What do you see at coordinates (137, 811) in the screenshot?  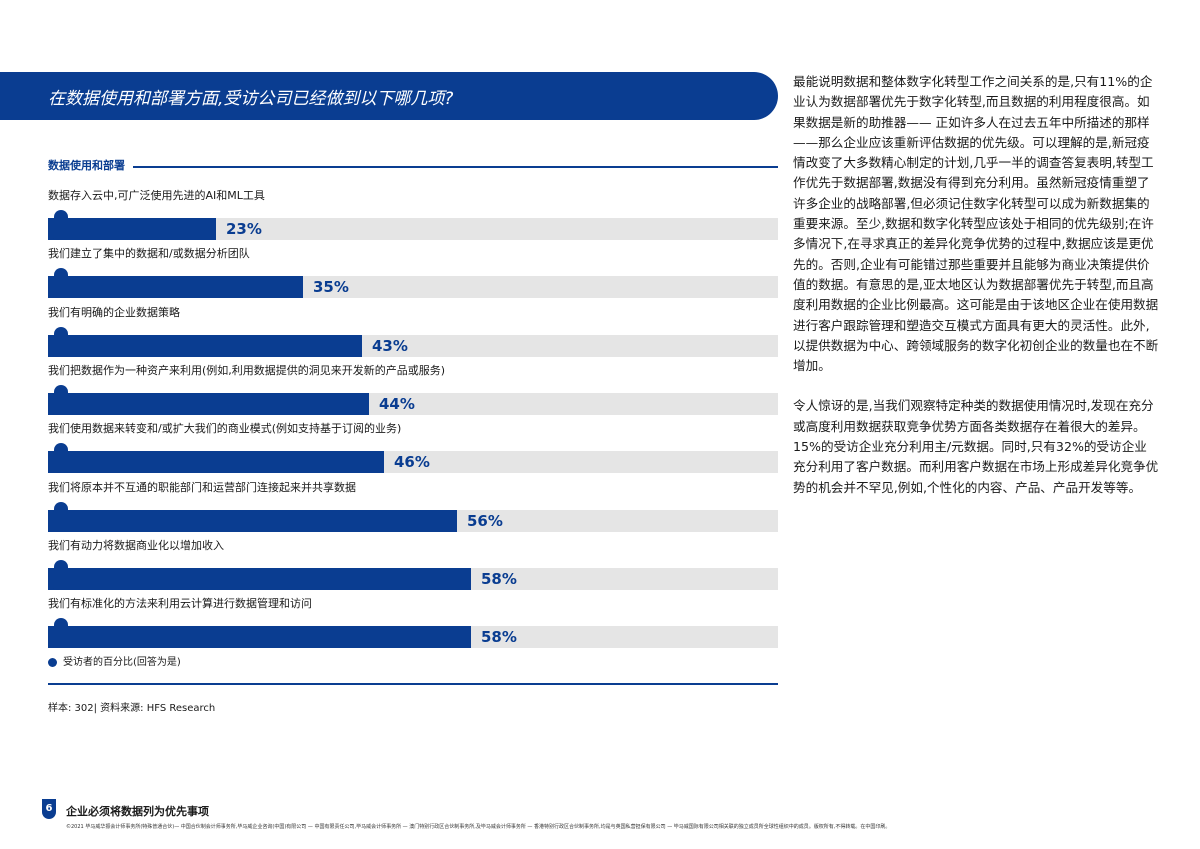 I see `footer-title: 企业必须将数据列为优先事项` at bounding box center [137, 811].